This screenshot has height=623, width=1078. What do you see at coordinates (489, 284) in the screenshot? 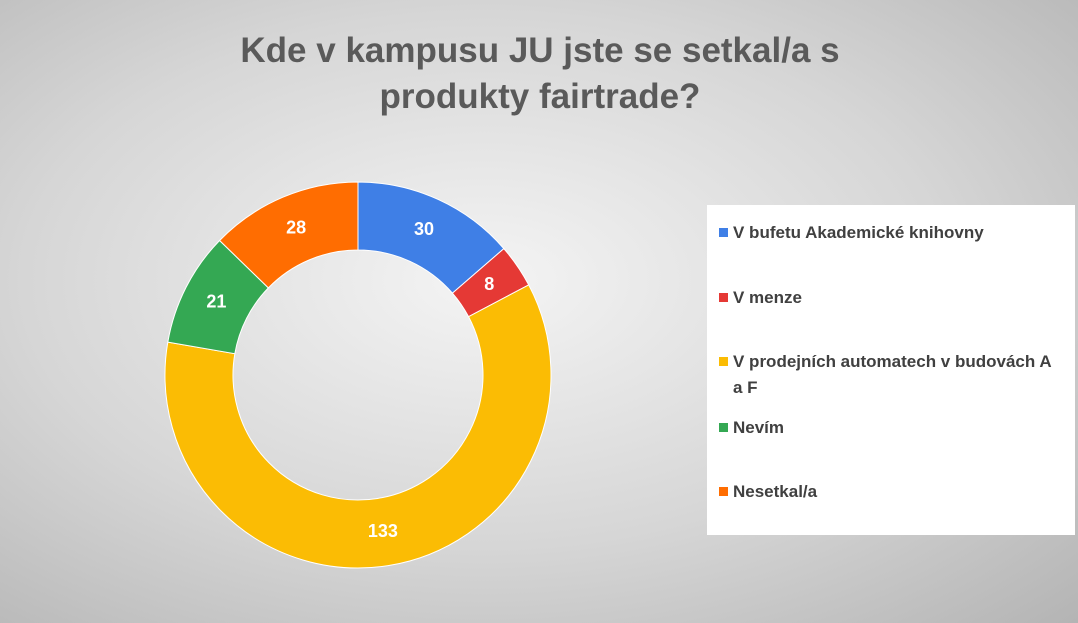
I see `data-label: 8` at bounding box center [489, 284].